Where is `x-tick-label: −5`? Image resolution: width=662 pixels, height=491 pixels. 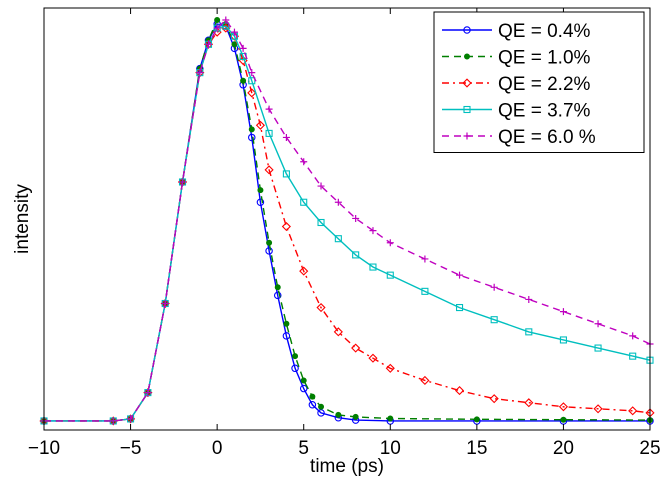
x-tick-label: −5 is located at coordinates (131, 448).